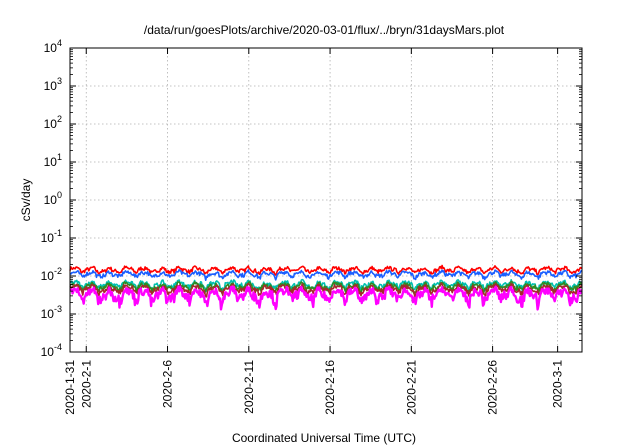  Describe the element at coordinates (51, 350) in the screenshot. I see `y-tick-label: 10⁻⁴` at that location.